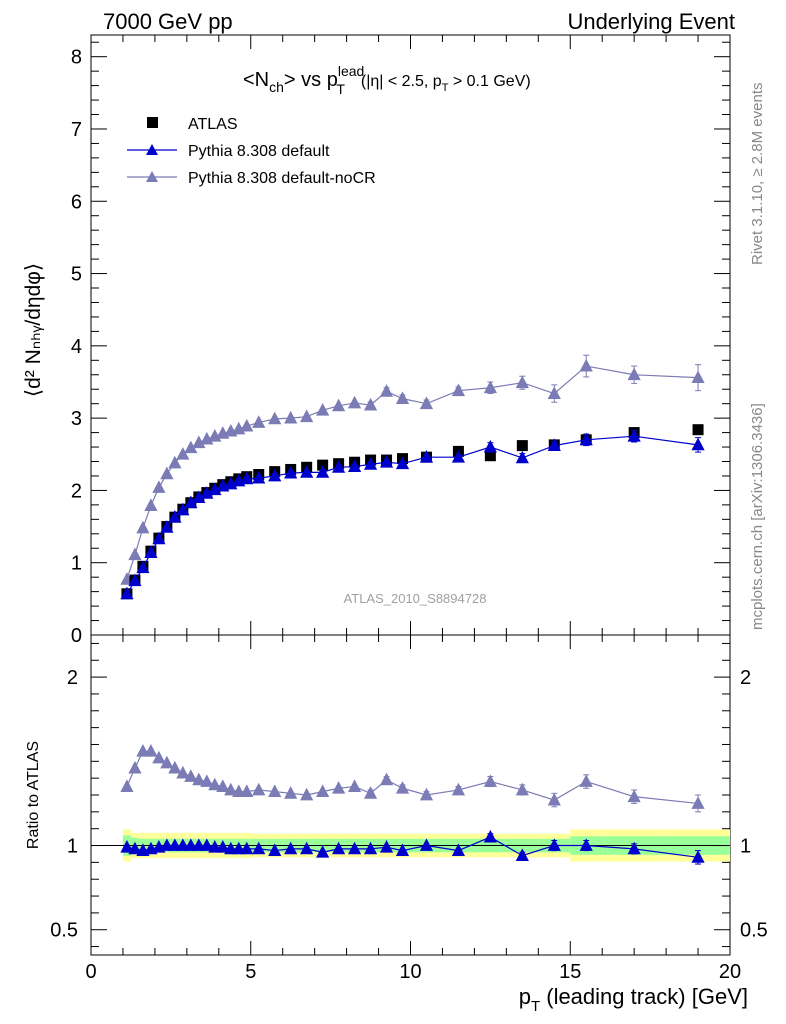  I want to click on mcplots-label: mcplots.cern.ch [arXiv:1306.3436], so click(757, 516).